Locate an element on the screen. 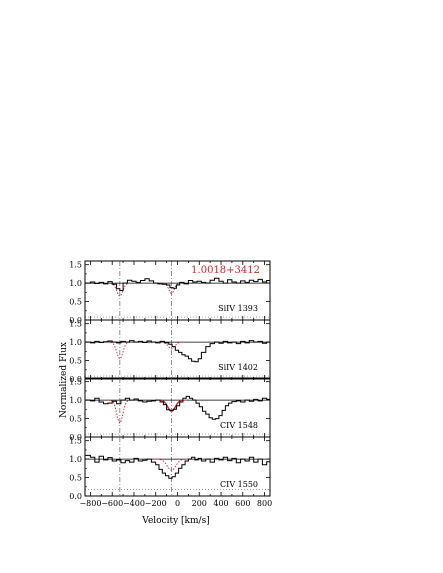  object-label: 1.0018+3412 is located at coordinates (225, 270).